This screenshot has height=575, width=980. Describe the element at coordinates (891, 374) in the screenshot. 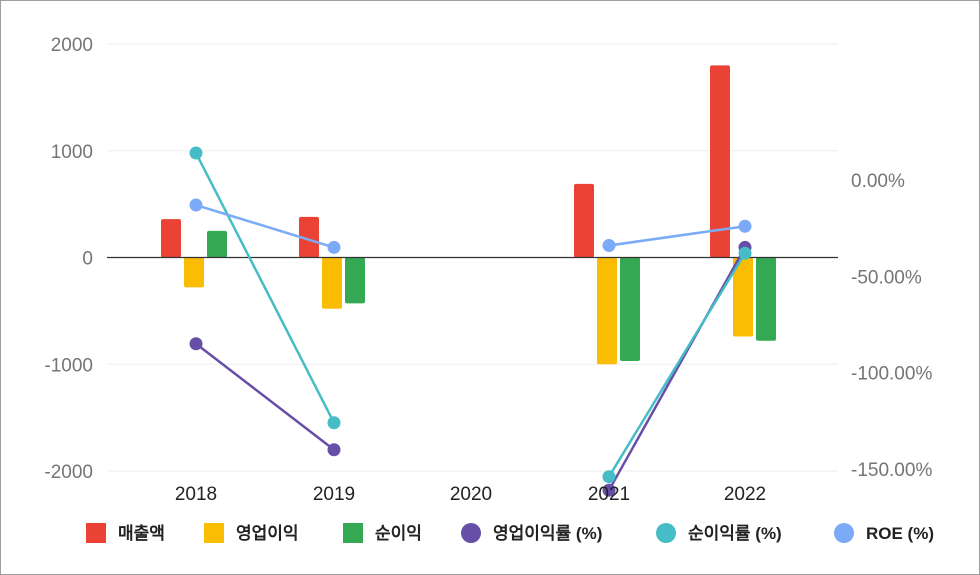

I see `right-axis-tick: -100.00%` at that location.